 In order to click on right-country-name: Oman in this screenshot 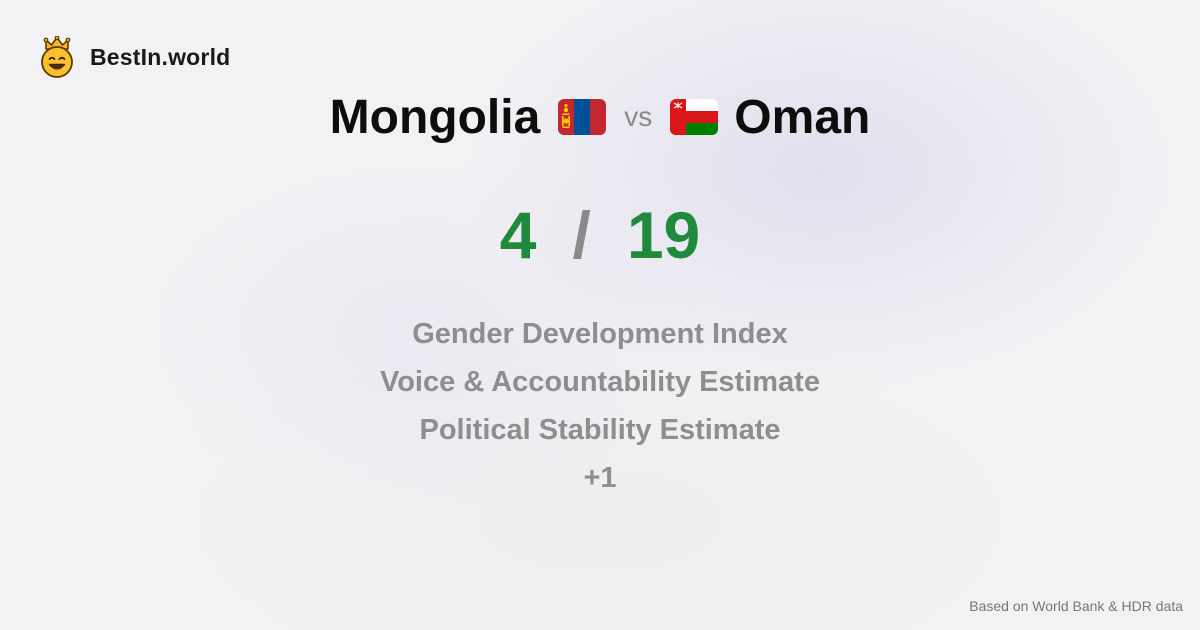, I will do `click(802, 117)`.